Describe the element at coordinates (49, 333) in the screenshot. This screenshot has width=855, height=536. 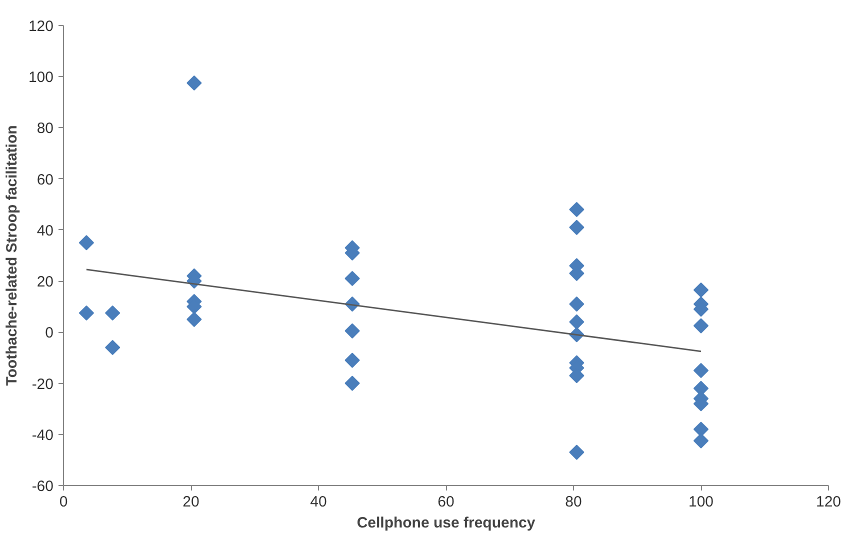
I see `y-tick-label: 0` at that location.